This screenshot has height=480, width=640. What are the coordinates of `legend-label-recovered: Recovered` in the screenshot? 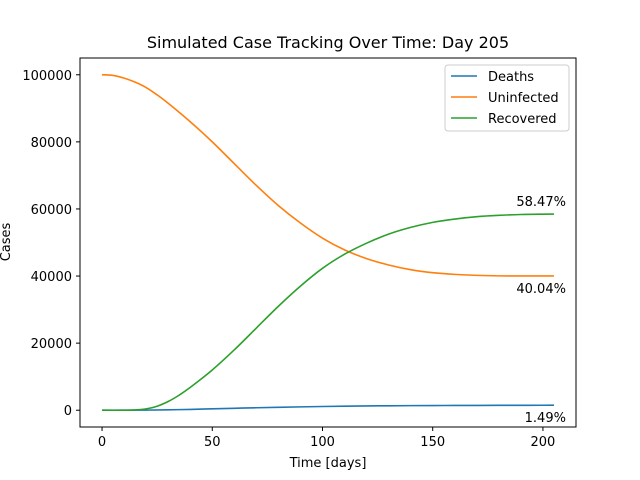 It's located at (522, 119).